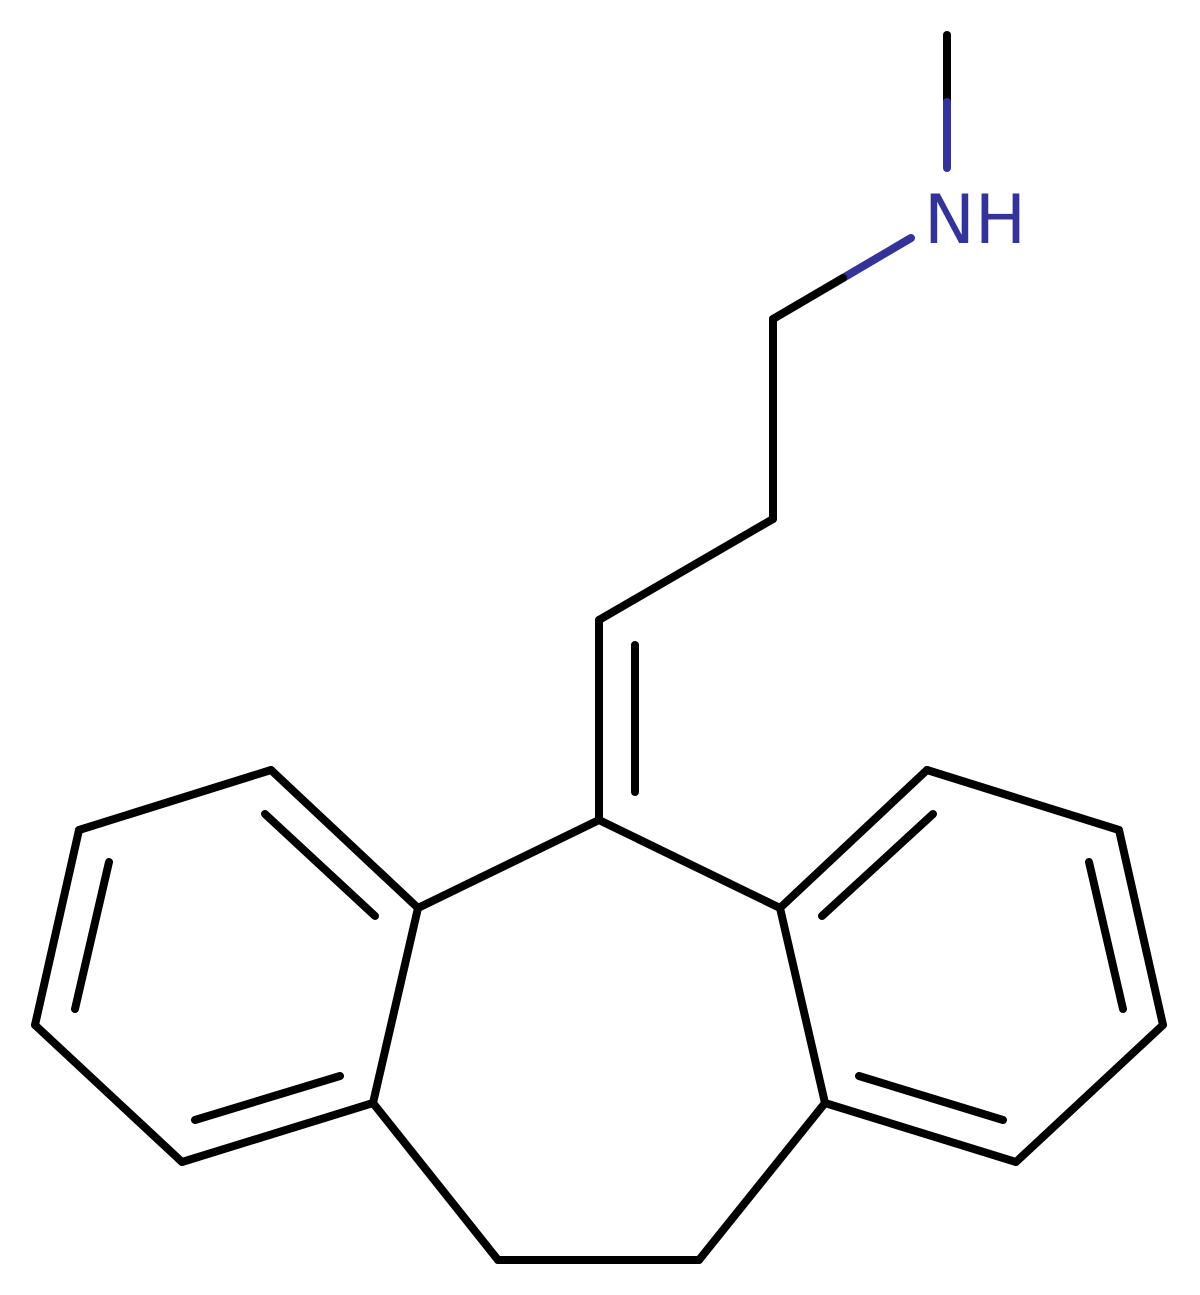 The image size is (1200, 1295). I want to click on atom-label-nh: NH, so click(975, 220).